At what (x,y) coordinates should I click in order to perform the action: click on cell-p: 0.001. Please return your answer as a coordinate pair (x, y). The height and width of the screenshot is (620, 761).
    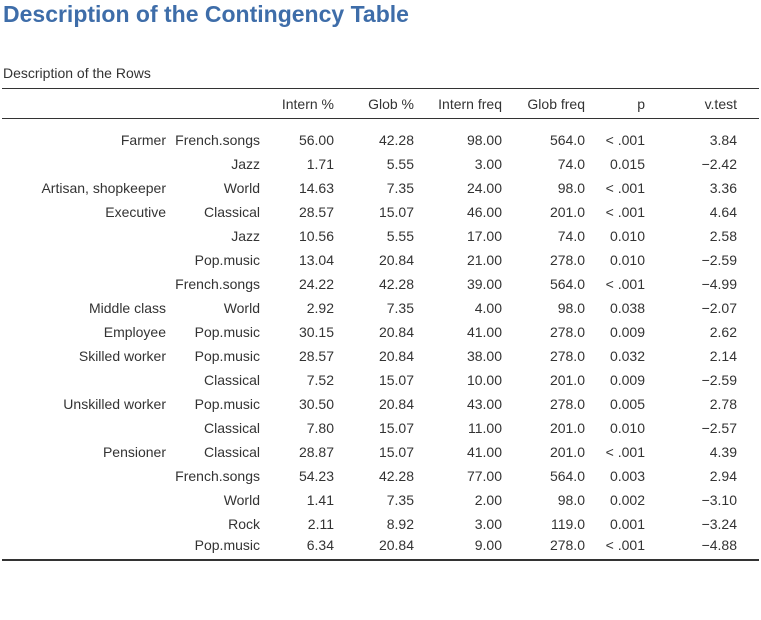
    Looking at the image, I should click on (627, 524).